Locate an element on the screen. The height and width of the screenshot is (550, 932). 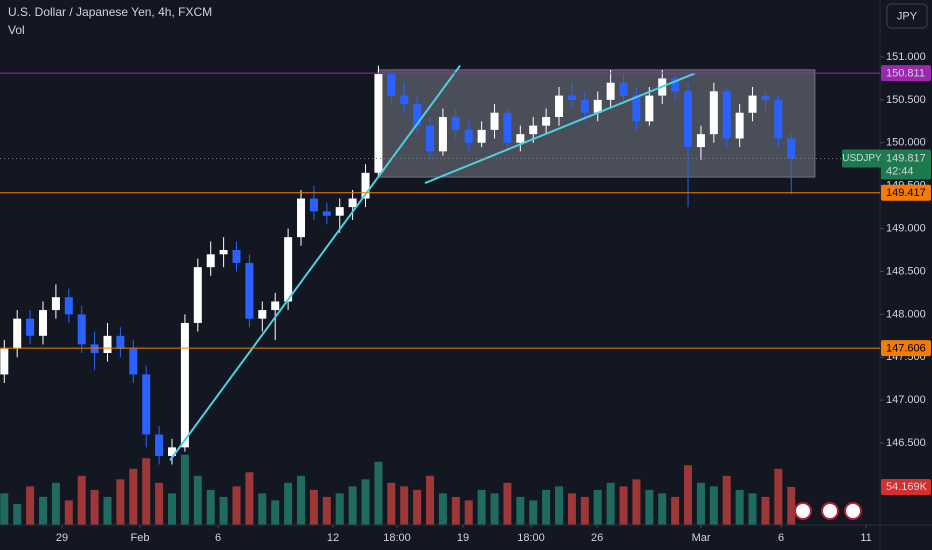
current-price-label: 149.817 is located at coordinates (906, 158).